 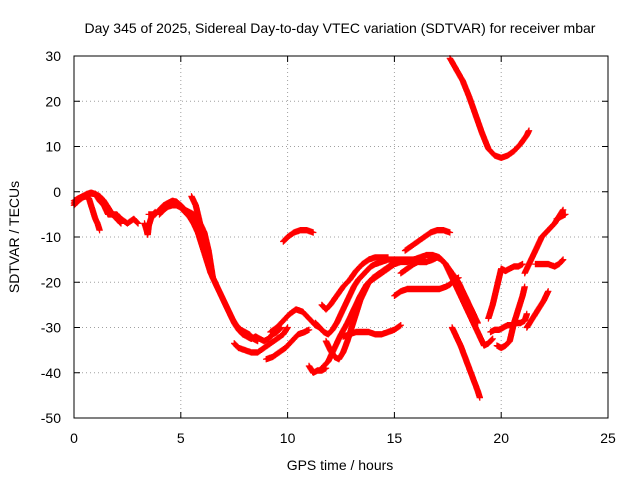 What do you see at coordinates (51, 373) in the screenshot?
I see `y-tick-label: -40` at bounding box center [51, 373].